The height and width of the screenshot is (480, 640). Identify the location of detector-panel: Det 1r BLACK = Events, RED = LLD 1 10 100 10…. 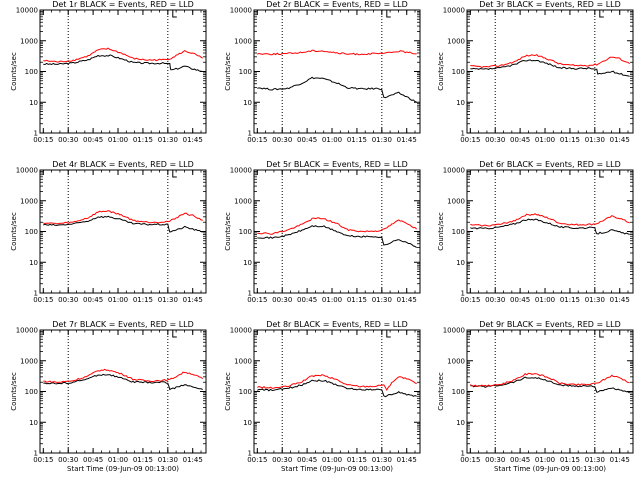
(108, 72).